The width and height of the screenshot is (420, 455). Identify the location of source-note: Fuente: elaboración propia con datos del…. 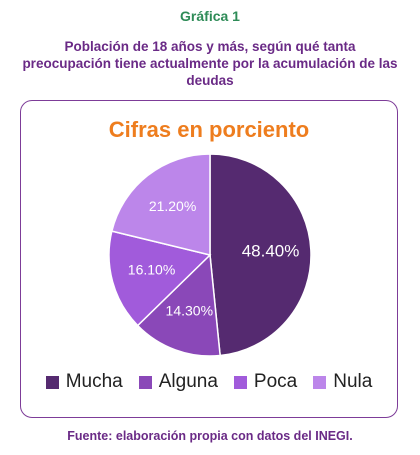
(210, 436).